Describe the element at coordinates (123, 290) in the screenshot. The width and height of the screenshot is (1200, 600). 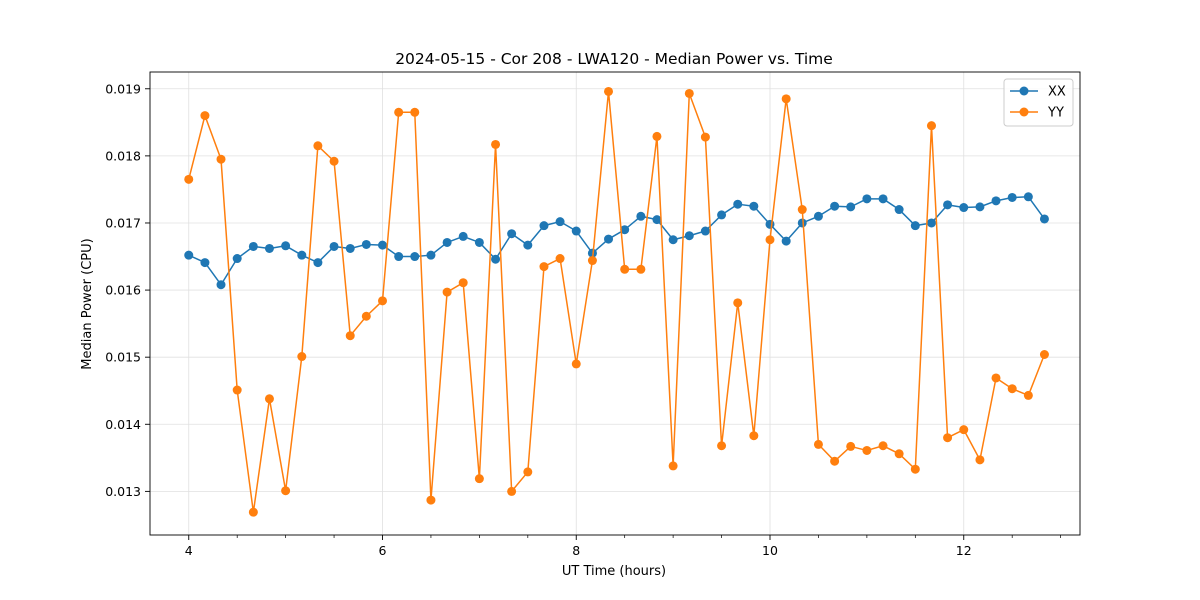
I see `y-tick-label: 0.016` at that location.